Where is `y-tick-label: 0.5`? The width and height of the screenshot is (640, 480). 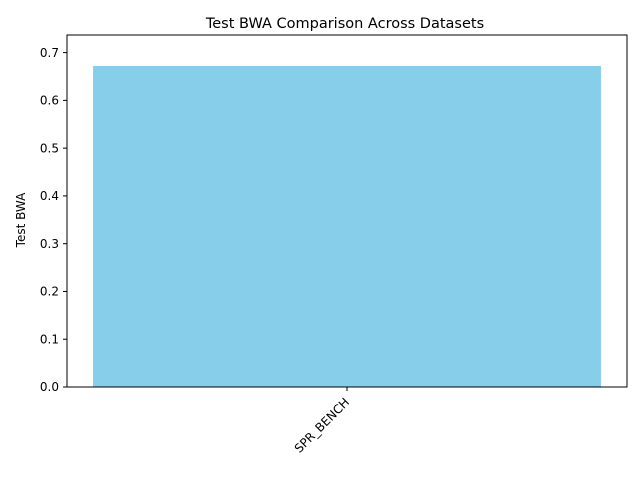
y-tick-label: 0.5 is located at coordinates (49, 148).